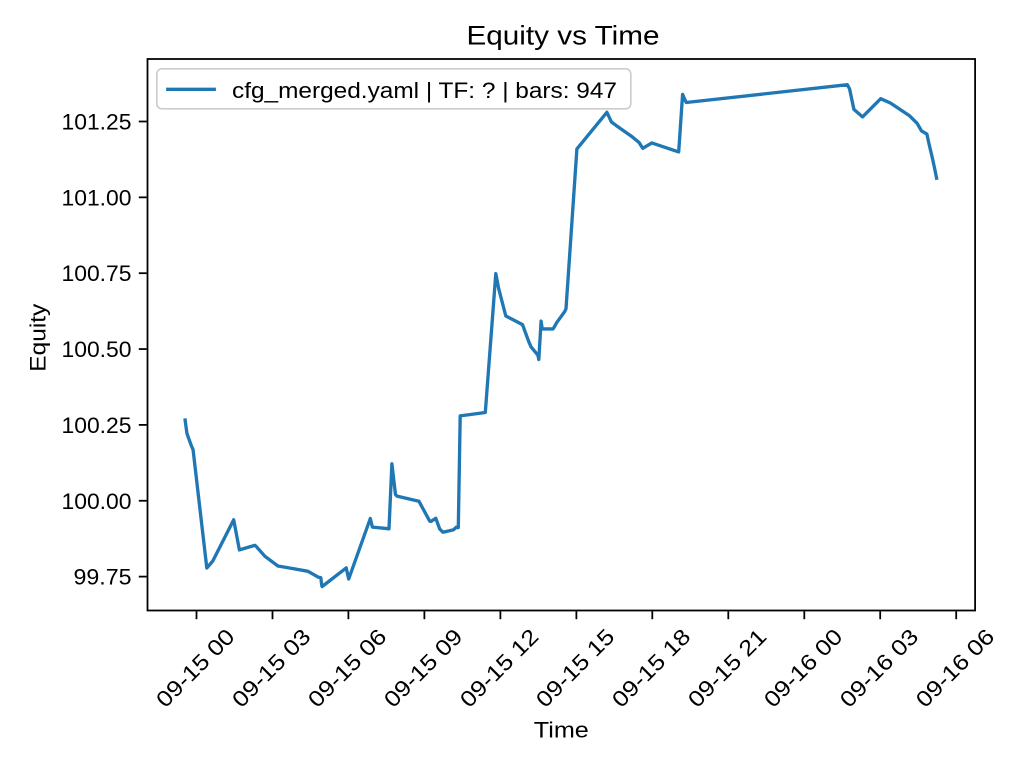 The image size is (1024, 768). What do you see at coordinates (563, 36) in the screenshot?
I see `svg-text: Equity vs Time` at bounding box center [563, 36].